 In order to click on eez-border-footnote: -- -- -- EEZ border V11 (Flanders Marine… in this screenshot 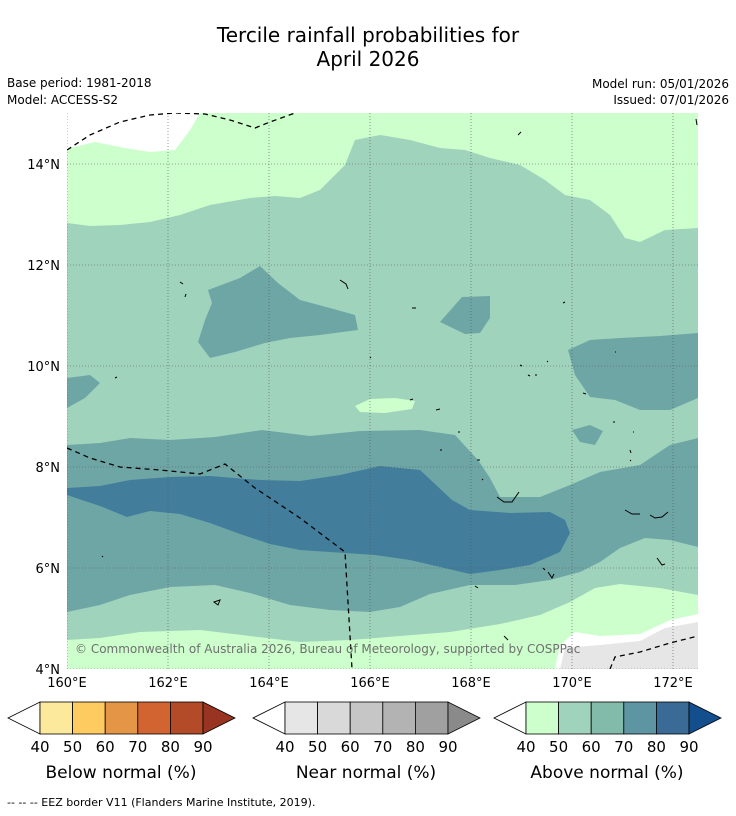, I will do `click(161, 802)`.